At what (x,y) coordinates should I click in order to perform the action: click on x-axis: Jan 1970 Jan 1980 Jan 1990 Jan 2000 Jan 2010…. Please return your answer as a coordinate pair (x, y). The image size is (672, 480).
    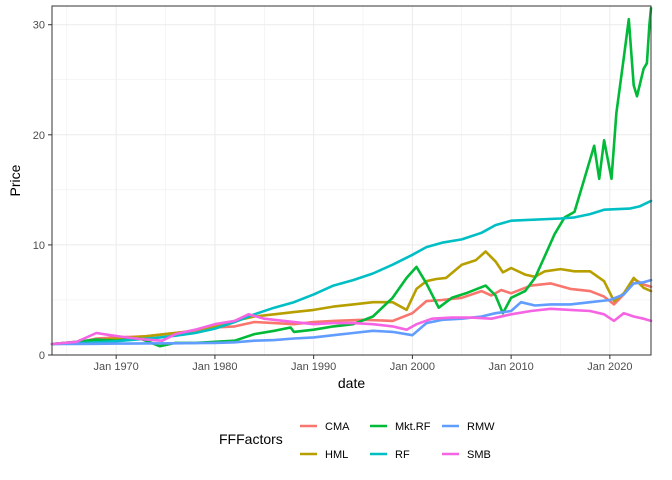
    Looking at the image, I should click on (363, 364).